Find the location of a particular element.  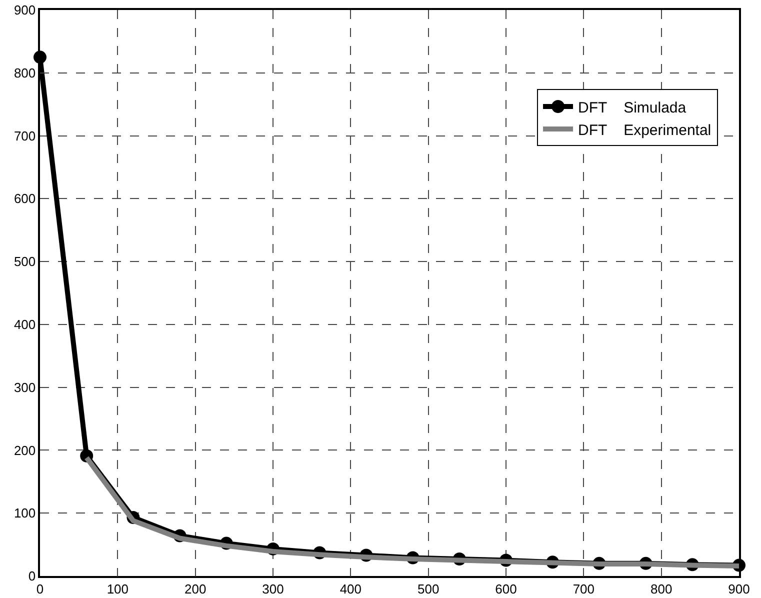

y-tick-label: 500 is located at coordinates (25, 262).